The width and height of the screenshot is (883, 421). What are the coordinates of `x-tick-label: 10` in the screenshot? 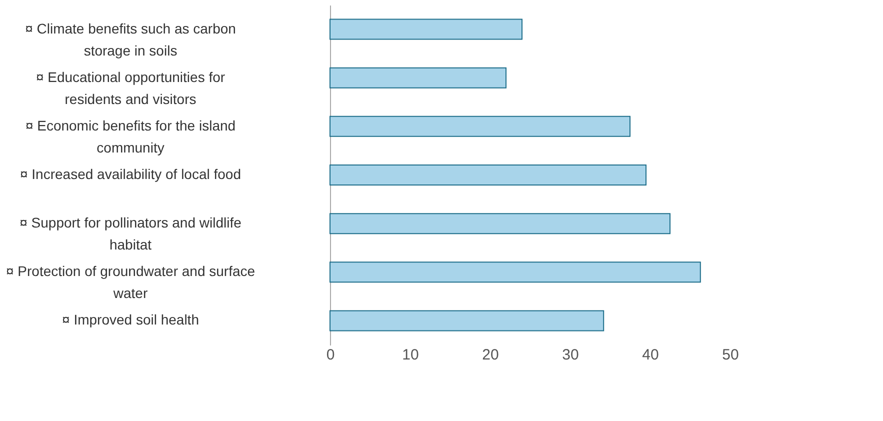 It's located at (410, 355).